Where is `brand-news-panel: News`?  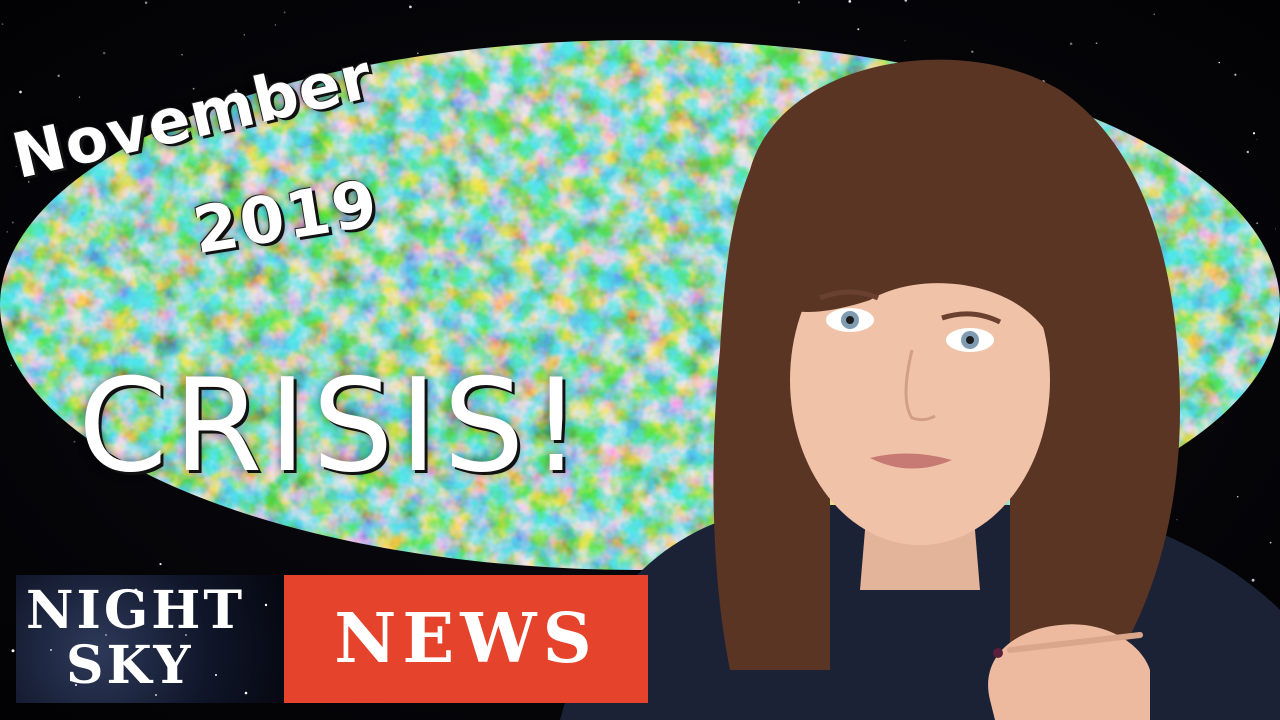
brand-news-panel: News is located at coordinates (466, 639).